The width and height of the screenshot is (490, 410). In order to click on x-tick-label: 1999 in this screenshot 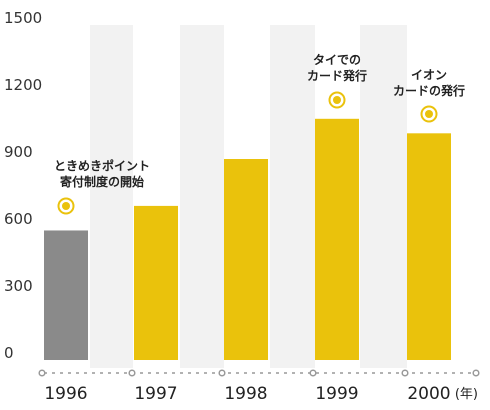, I will do `click(336, 394)`.